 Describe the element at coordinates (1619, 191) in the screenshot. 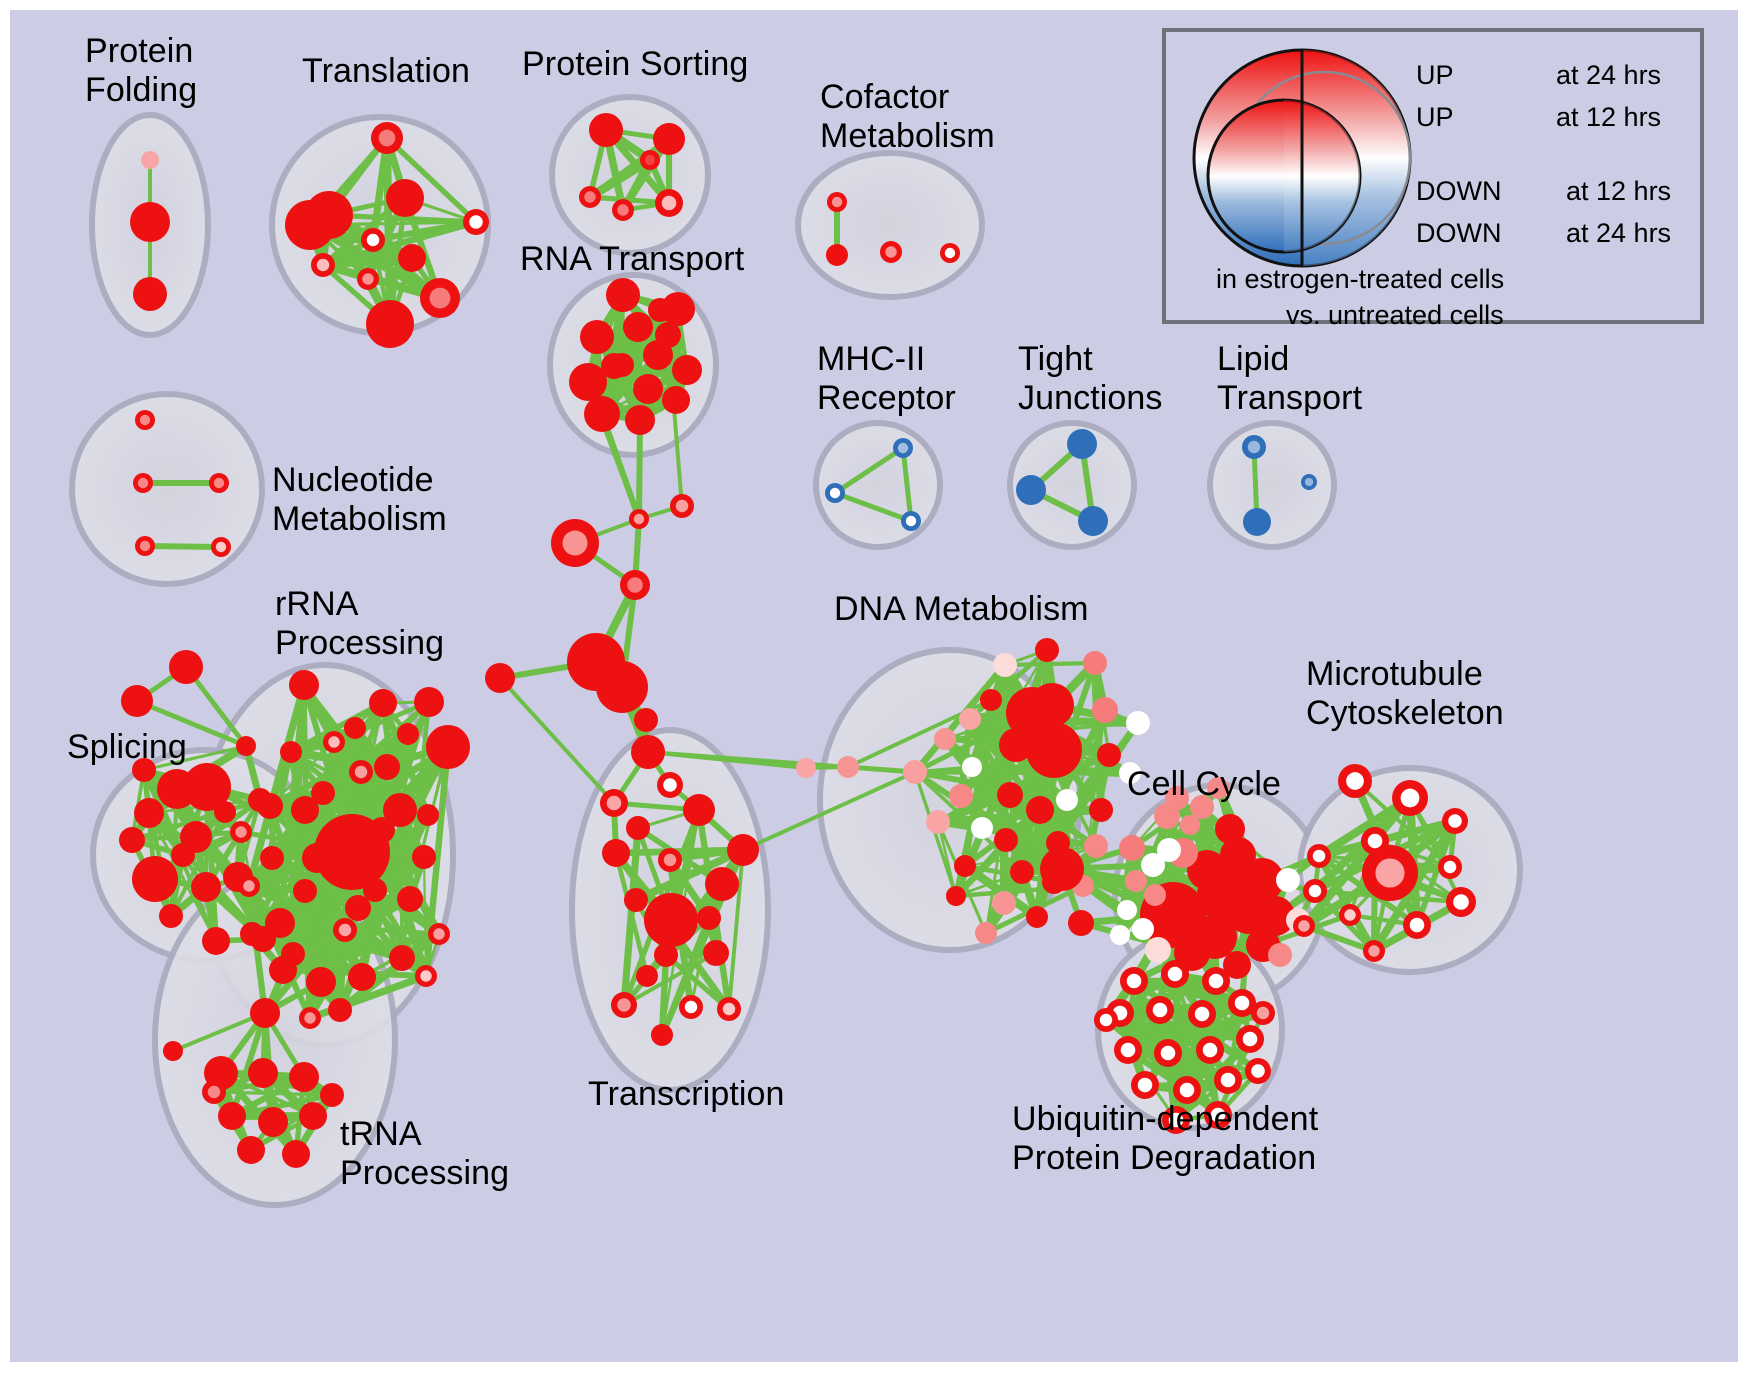

I see `legend-time-down-12: at 12 hrs` at that location.